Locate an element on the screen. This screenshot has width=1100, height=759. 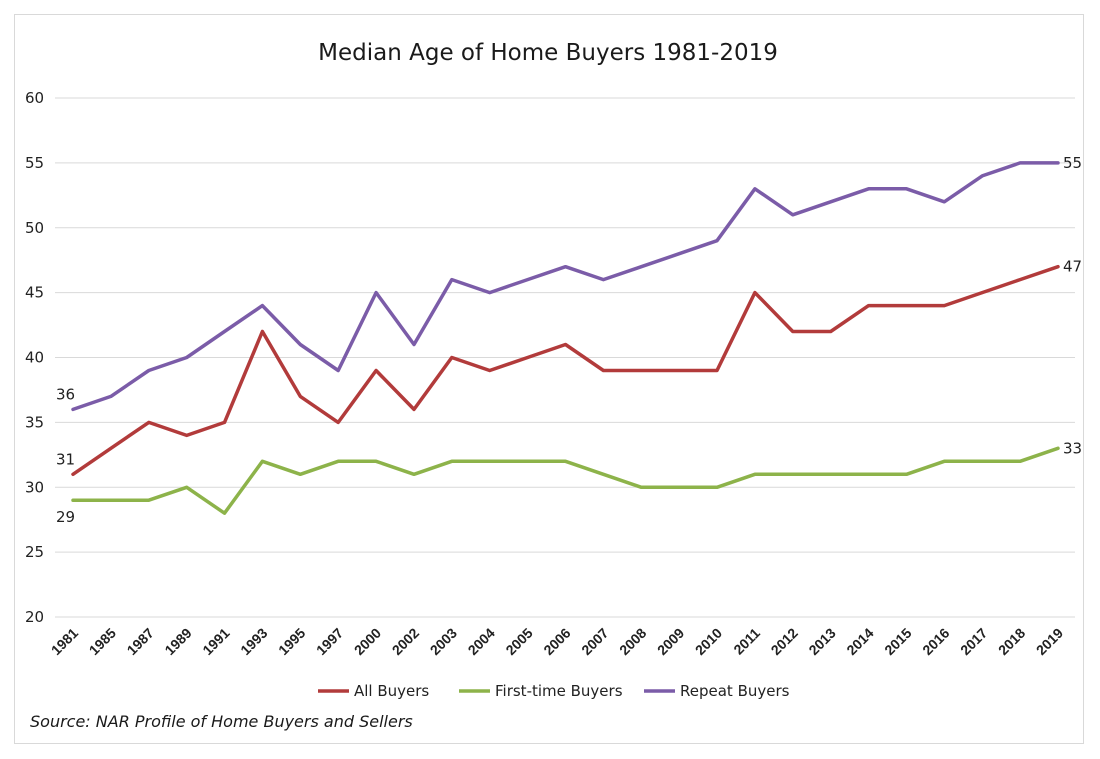
x-tick-label: 1989 is located at coordinates (177, 641).